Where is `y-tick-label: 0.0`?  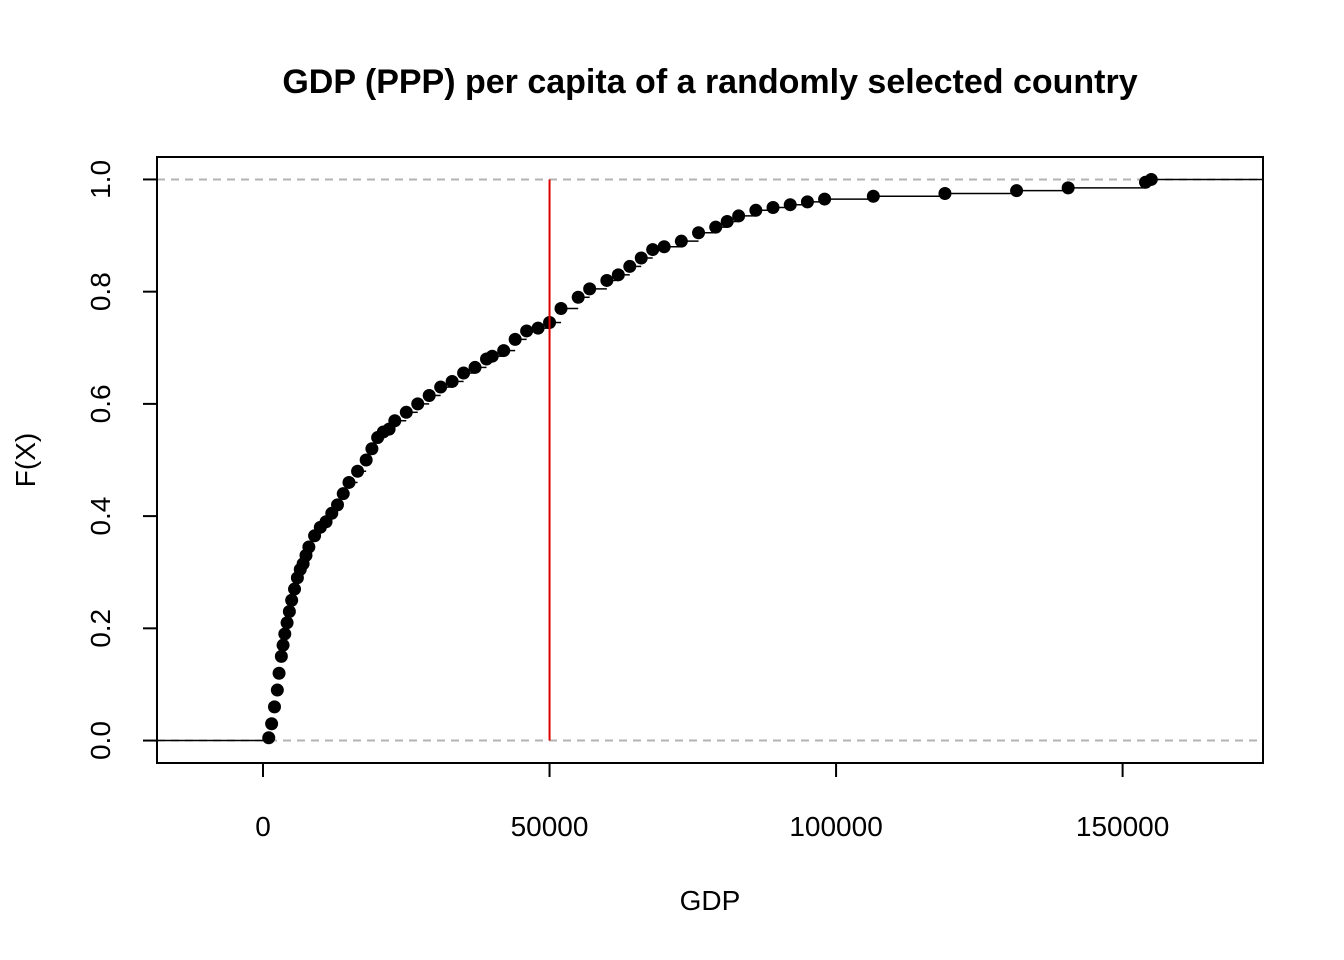
y-tick-label: 0.0 is located at coordinates (100, 740).